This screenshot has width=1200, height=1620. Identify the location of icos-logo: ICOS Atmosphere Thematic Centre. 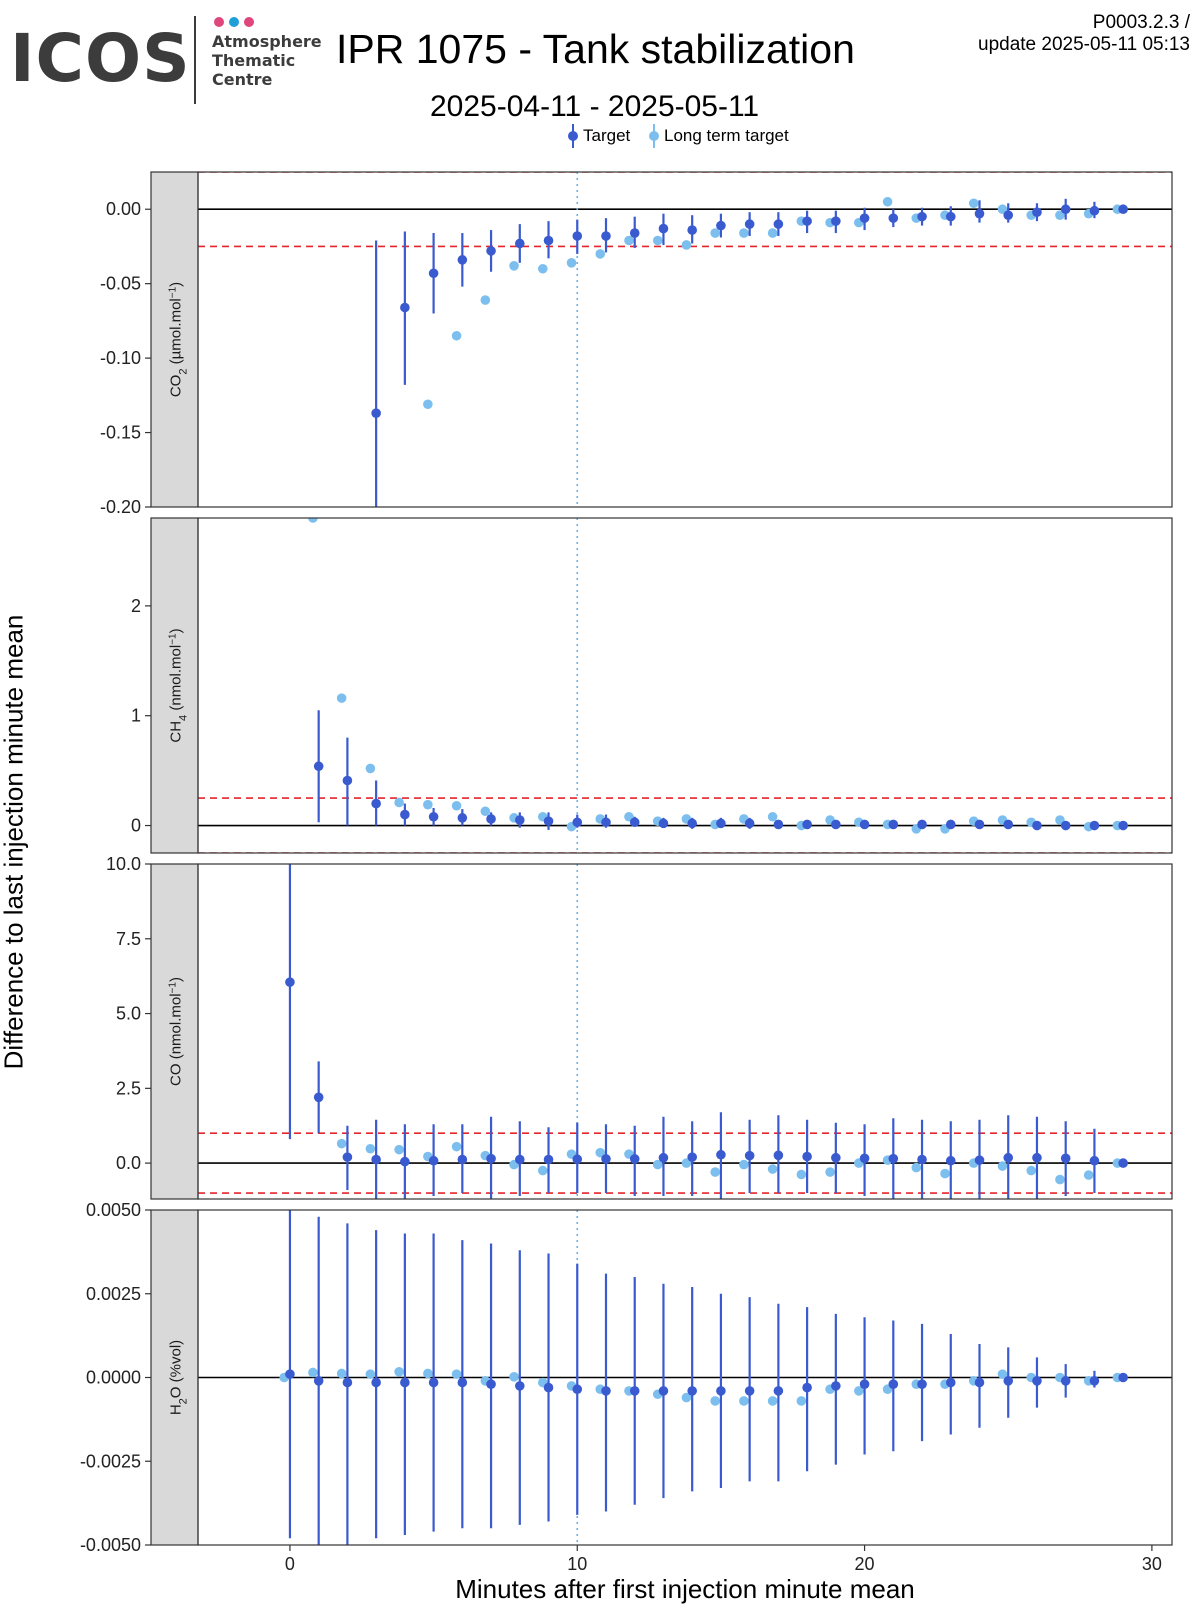
(166, 60).